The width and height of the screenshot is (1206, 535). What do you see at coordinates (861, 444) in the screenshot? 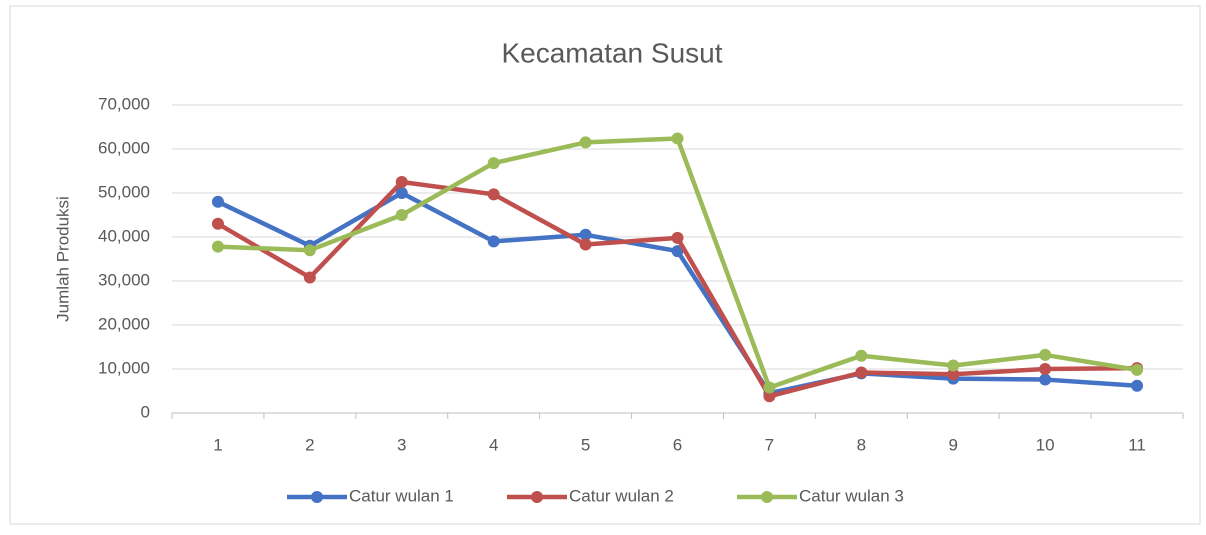
I see `x-tick-label: 8` at bounding box center [861, 444].